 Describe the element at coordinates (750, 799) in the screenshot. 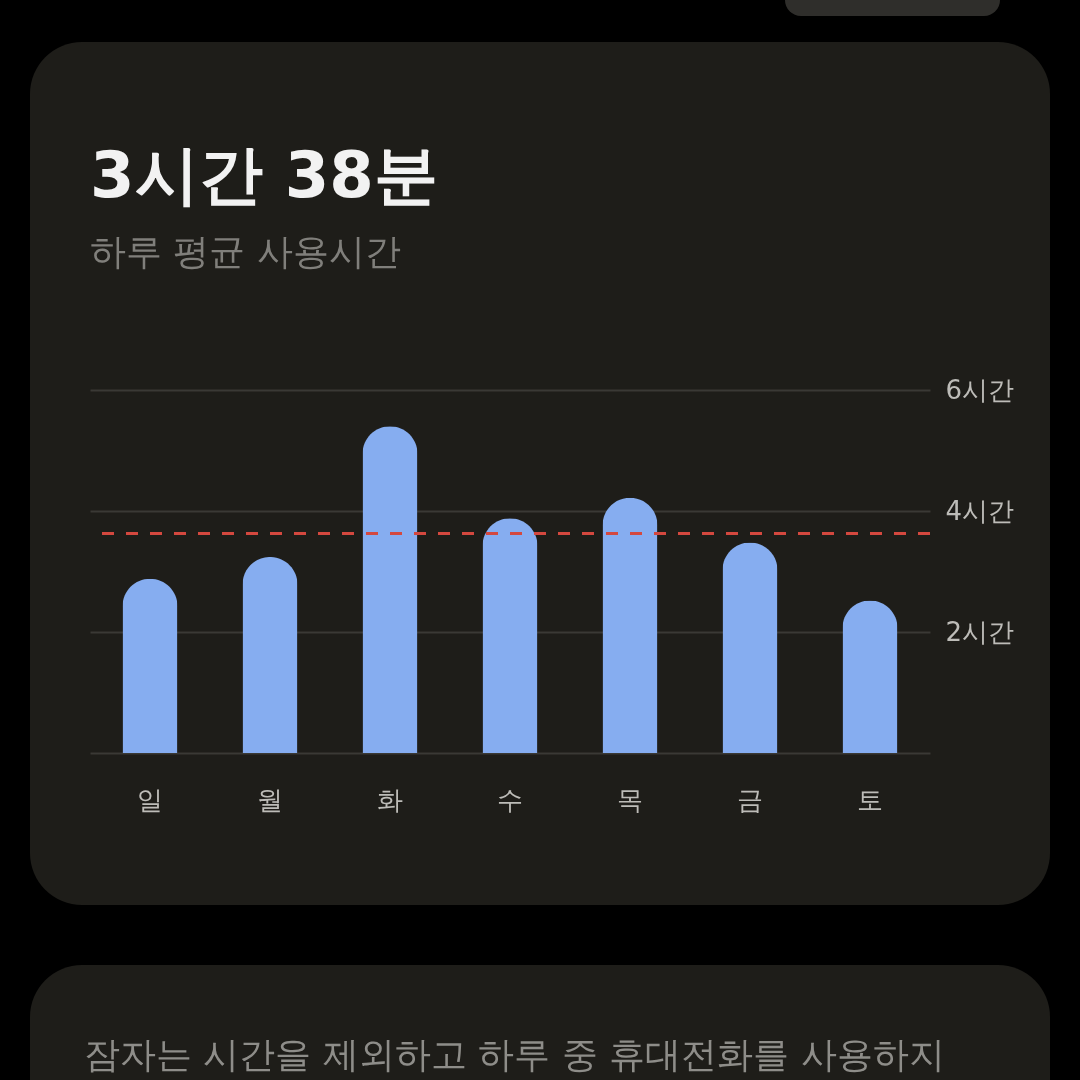

I see `x-tick-label: 금` at that location.